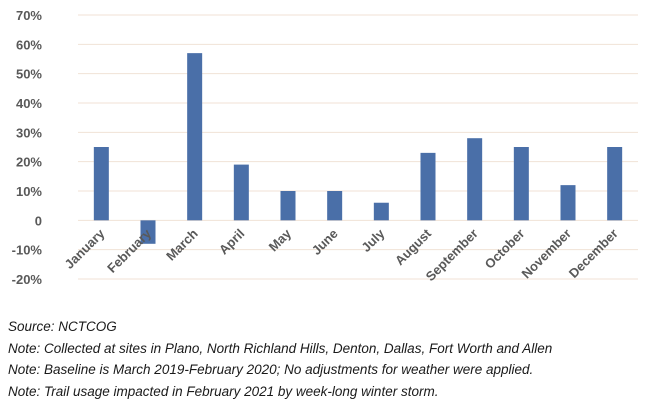  What do you see at coordinates (27, 279) in the screenshot?
I see `y-tick-label: -20%` at bounding box center [27, 279].